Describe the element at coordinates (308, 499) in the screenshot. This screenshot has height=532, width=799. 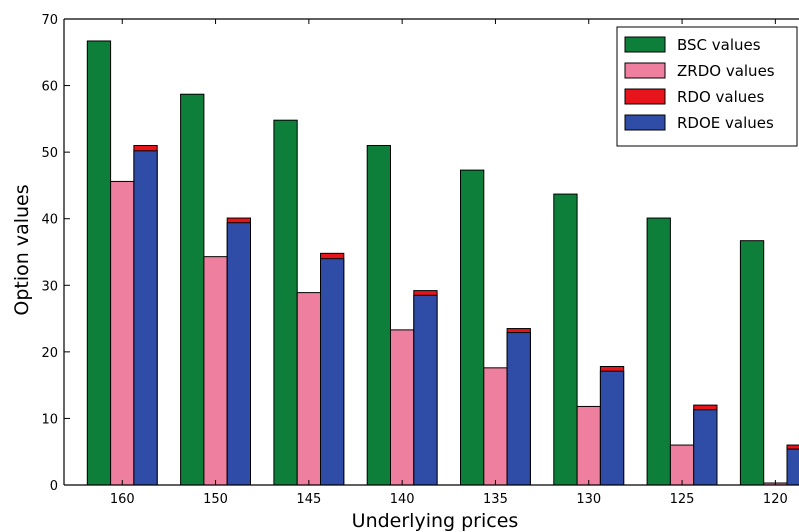
I see `x-tick-label: 145` at that location.